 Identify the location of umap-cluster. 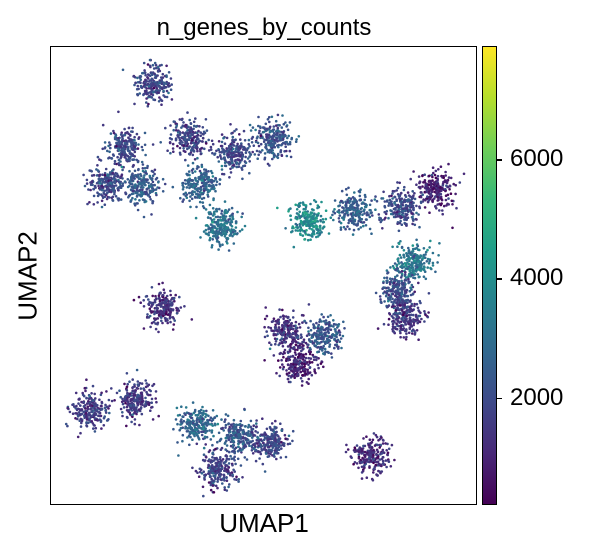
(298, 363).